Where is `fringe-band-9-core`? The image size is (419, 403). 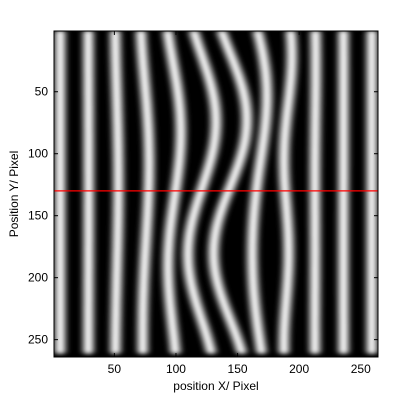 fringe-band-9-core is located at coordinates (315, 192).